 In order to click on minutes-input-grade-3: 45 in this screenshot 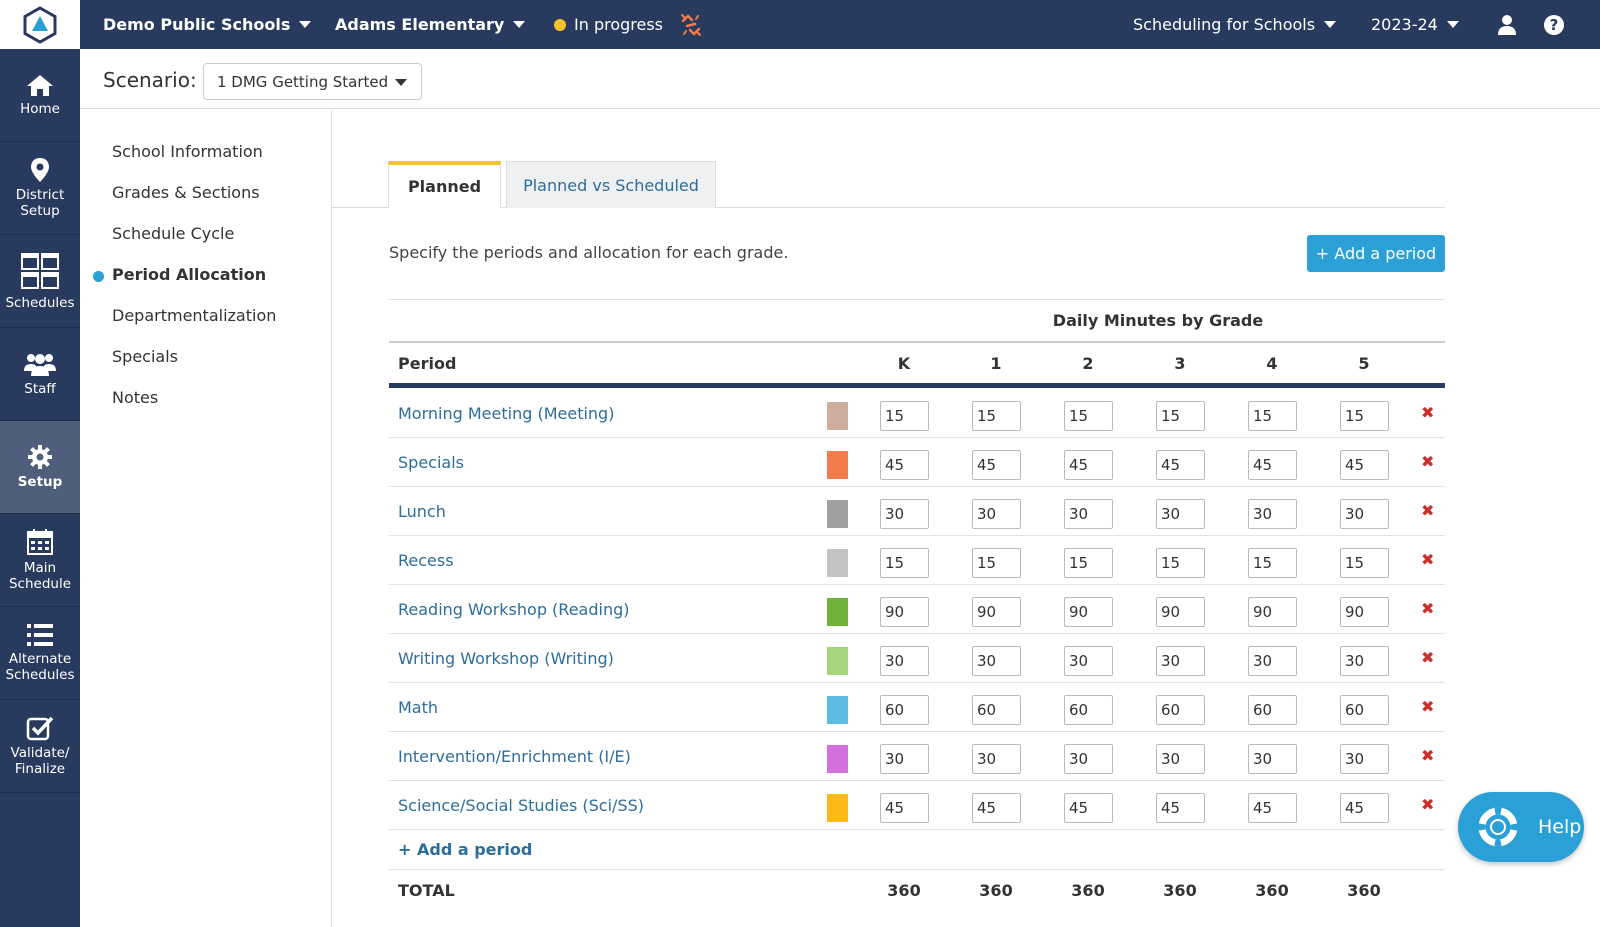, I will do `click(1180, 808)`.